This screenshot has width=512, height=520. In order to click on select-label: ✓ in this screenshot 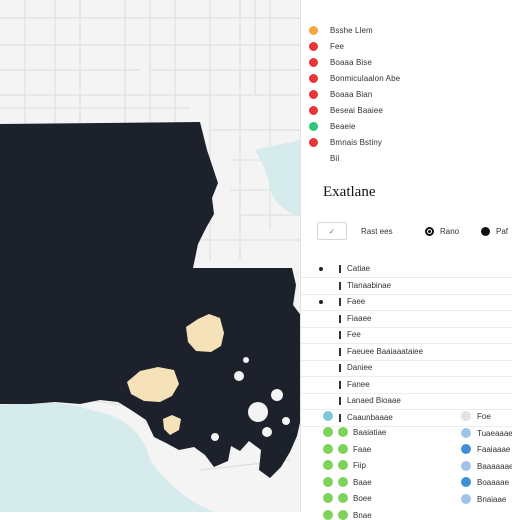, I will do `click(332, 231)`.